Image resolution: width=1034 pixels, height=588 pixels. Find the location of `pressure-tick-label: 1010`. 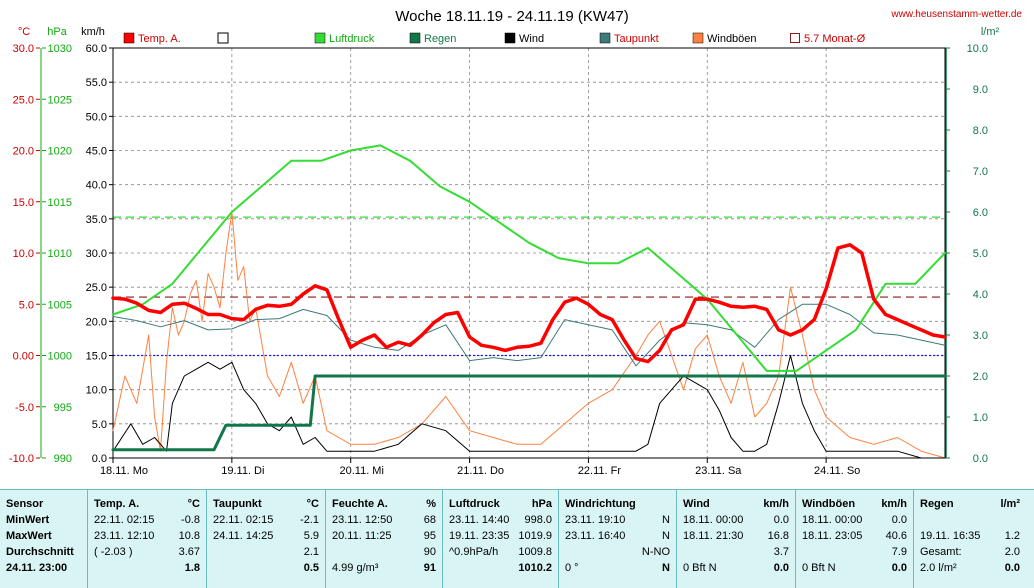

pressure-tick-label: 1010 is located at coordinates (60, 254).